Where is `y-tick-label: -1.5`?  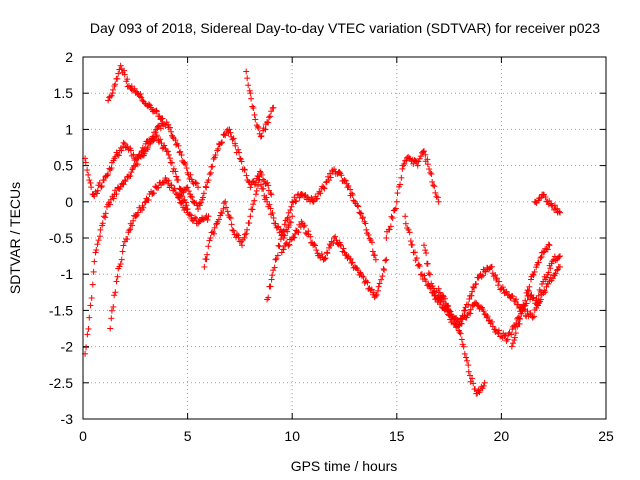 y-tick-label: -1.5 is located at coordinates (61, 310).